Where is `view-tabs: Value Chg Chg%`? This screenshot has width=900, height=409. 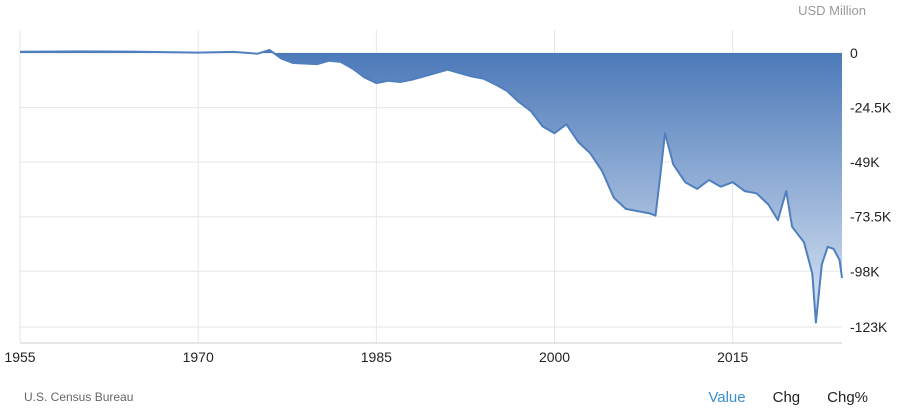 view-tabs: Value Chg Chg% is located at coordinates (788, 397).